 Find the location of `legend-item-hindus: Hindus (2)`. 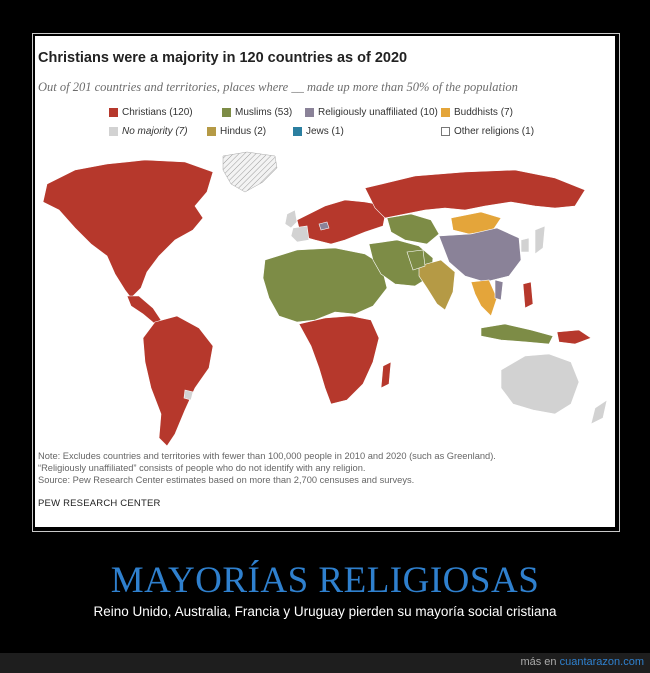

legend-item-hindus: Hindus (2) is located at coordinates (236, 131).